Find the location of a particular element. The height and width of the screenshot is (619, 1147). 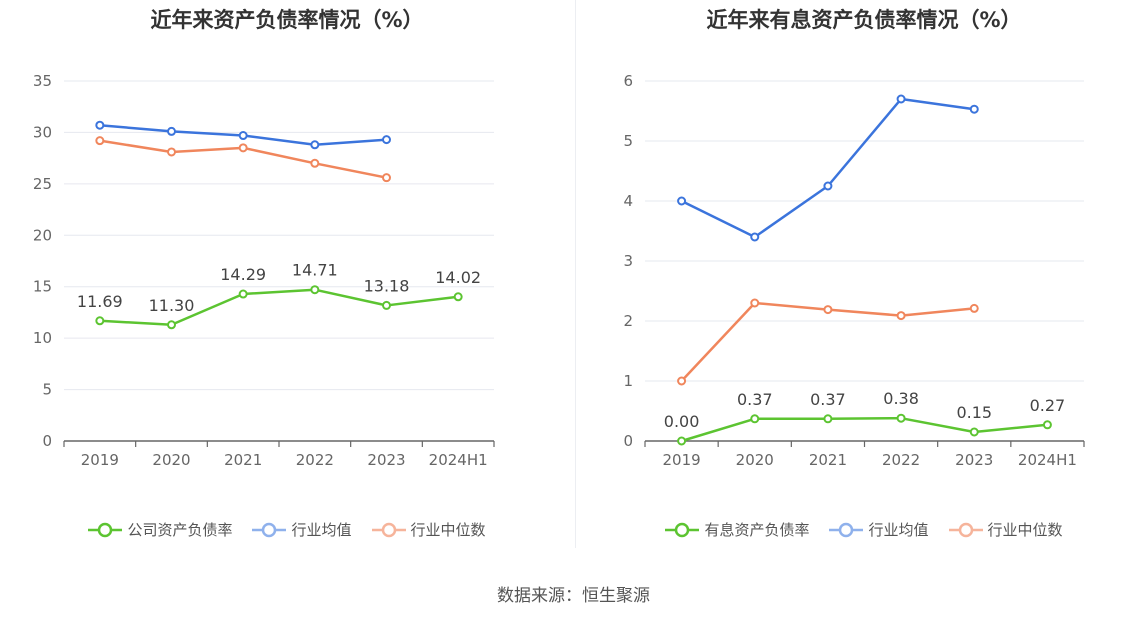

chart-legend: 有息资产负债率 行业均值 行业中位数 is located at coordinates (862, 529).